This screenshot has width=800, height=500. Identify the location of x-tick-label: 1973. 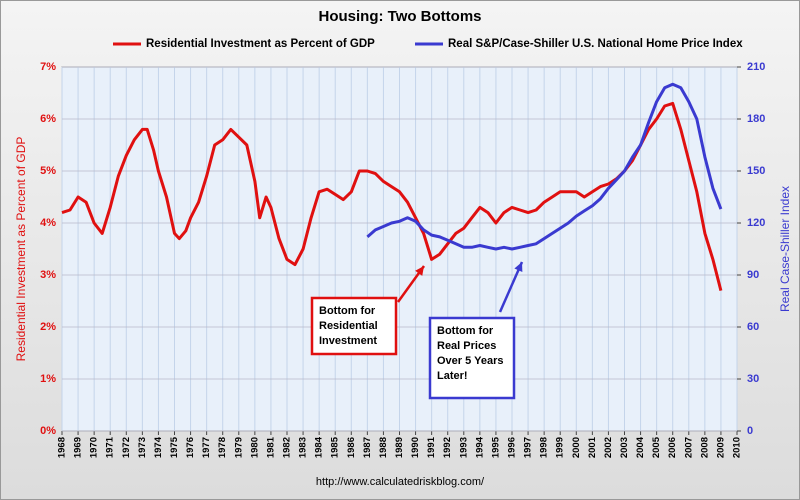
(142, 447).